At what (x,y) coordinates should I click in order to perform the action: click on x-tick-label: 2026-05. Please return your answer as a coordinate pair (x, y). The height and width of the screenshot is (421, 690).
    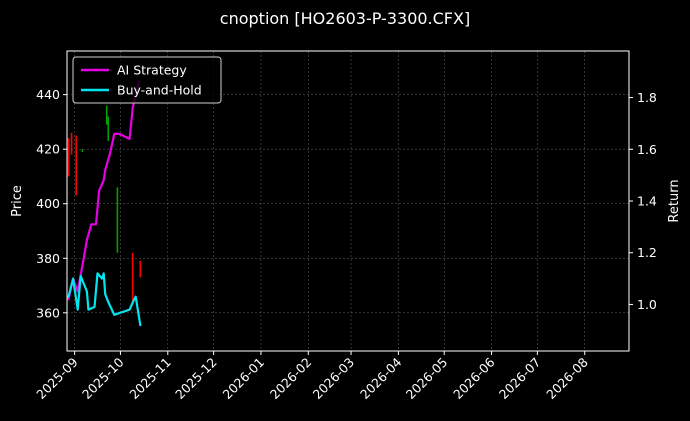
    Looking at the image, I should click on (427, 379).